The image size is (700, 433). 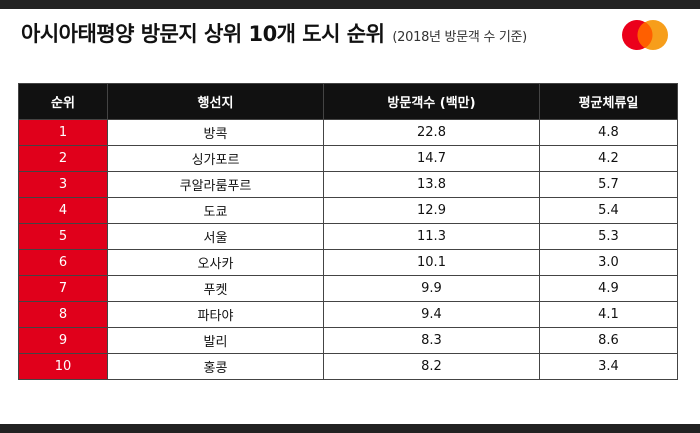 I want to click on stay-cell: 4.1, so click(x=608, y=314).